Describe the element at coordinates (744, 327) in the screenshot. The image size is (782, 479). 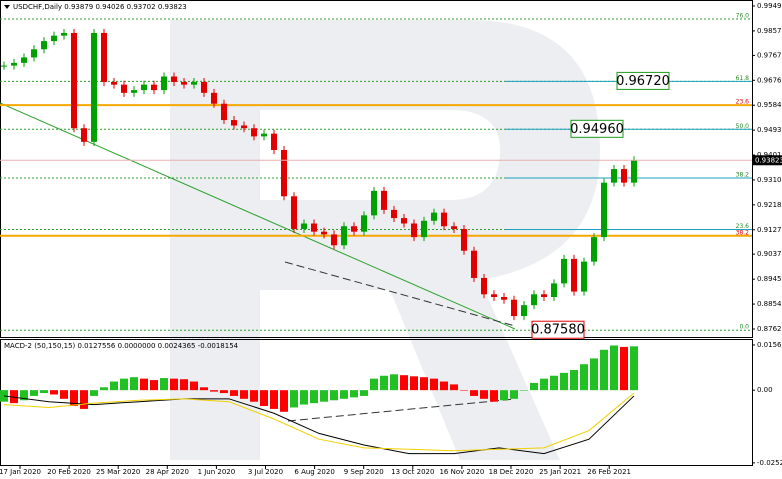
I see `fib-level-label: 0.0` at that location.